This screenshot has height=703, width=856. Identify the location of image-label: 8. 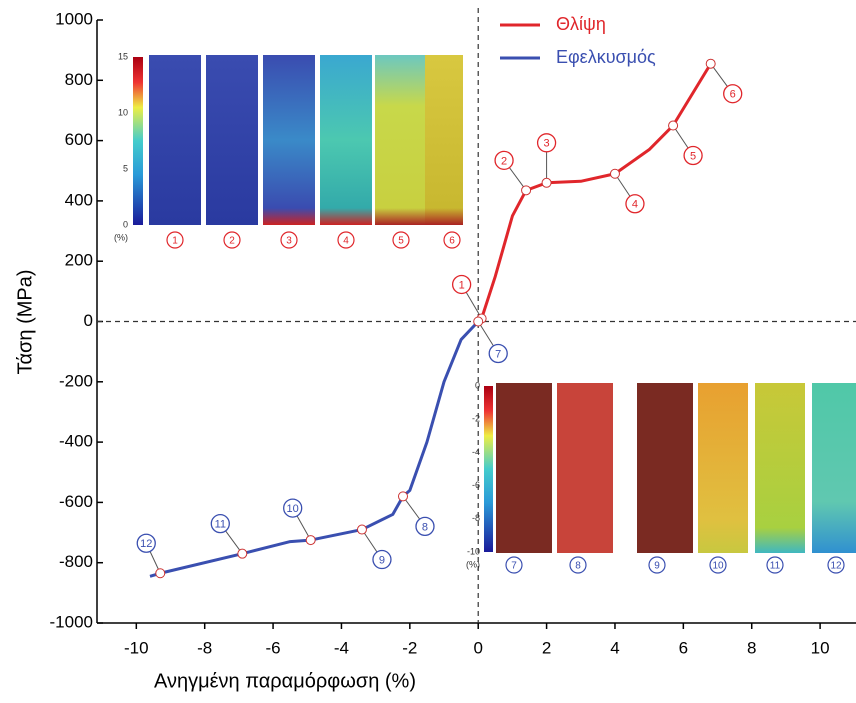
(578, 566).